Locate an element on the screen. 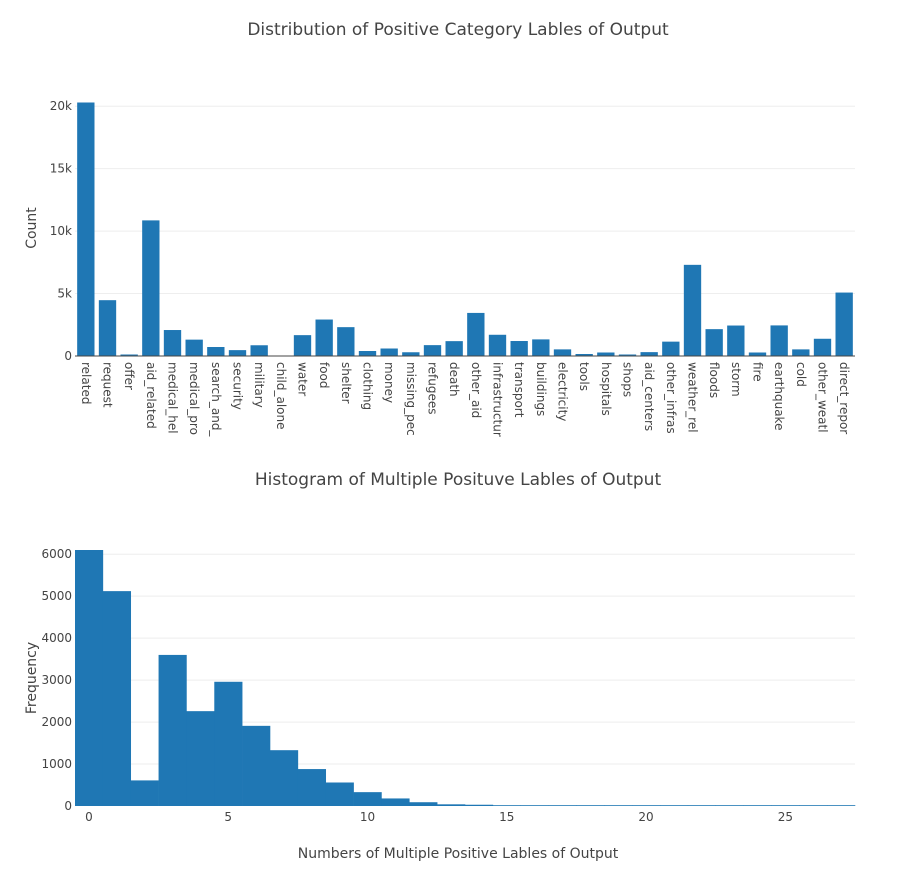 The image size is (916, 871). x-tick-label: aid_centers is located at coordinates (649, 396).